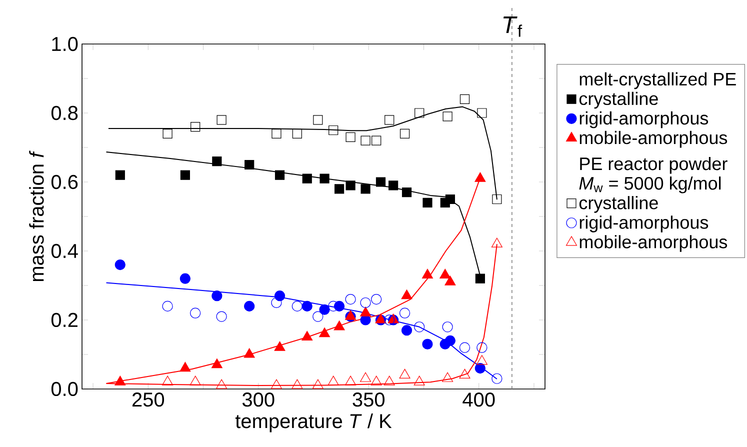  Describe the element at coordinates (512, 26) in the screenshot. I see `ref-line-label: T$_{f}$` at that location.